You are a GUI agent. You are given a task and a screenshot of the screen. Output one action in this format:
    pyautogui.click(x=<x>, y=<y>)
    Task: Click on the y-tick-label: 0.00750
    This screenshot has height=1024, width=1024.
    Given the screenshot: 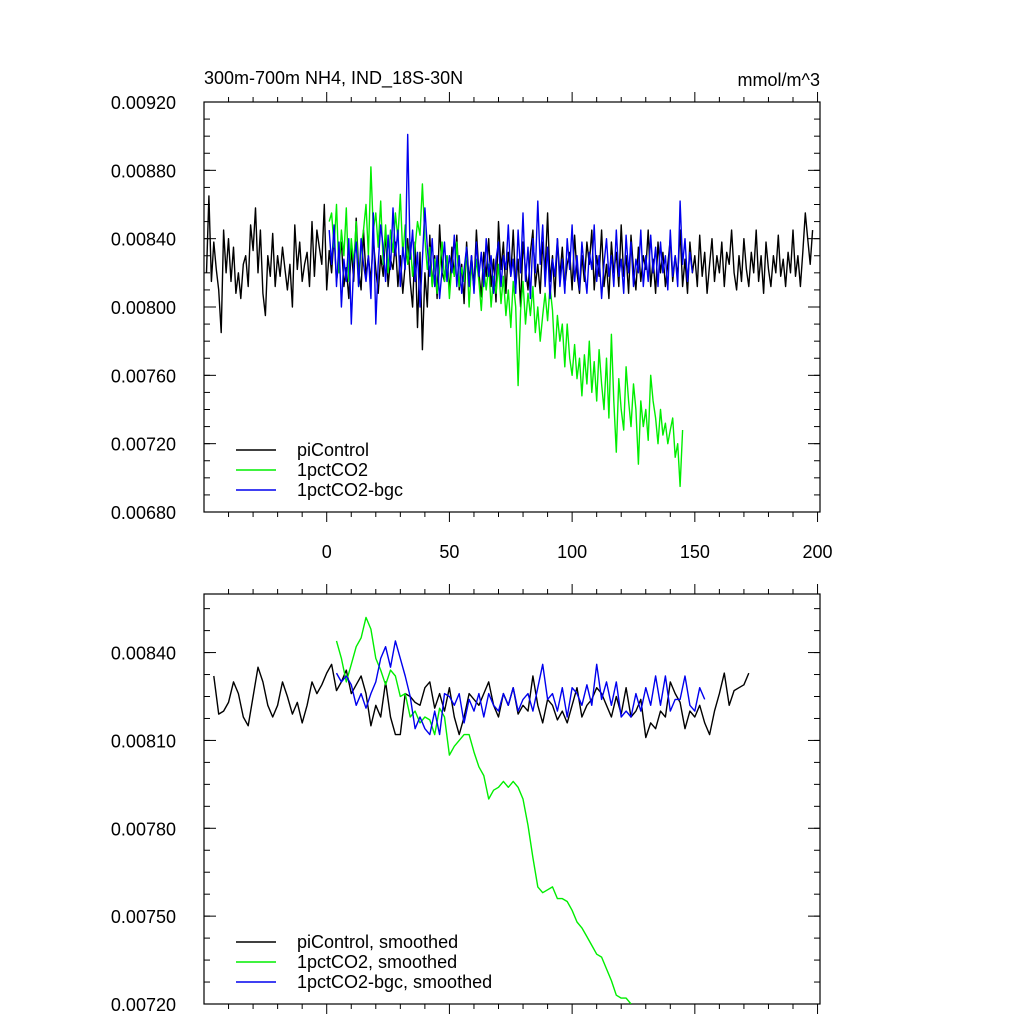 What is the action you would take?
    pyautogui.click(x=143, y=917)
    